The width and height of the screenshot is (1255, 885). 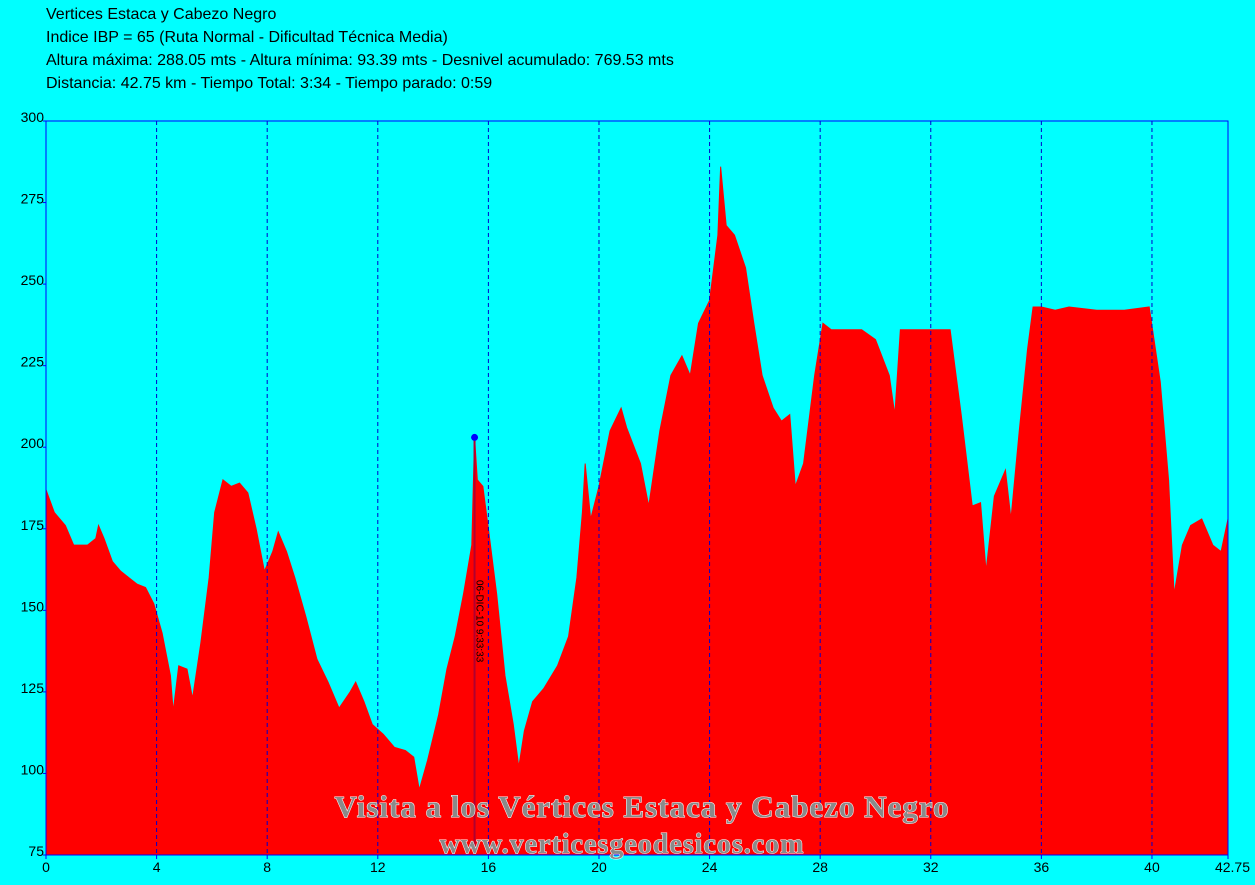 What do you see at coordinates (1152, 867) in the screenshot?
I see `x-tick-label: 40` at bounding box center [1152, 867].